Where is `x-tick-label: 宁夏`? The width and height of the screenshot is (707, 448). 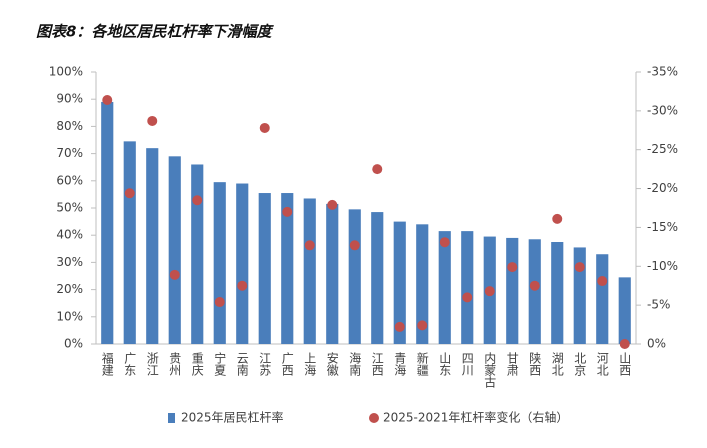
x-tick-label: 宁夏 is located at coordinates (220, 363).